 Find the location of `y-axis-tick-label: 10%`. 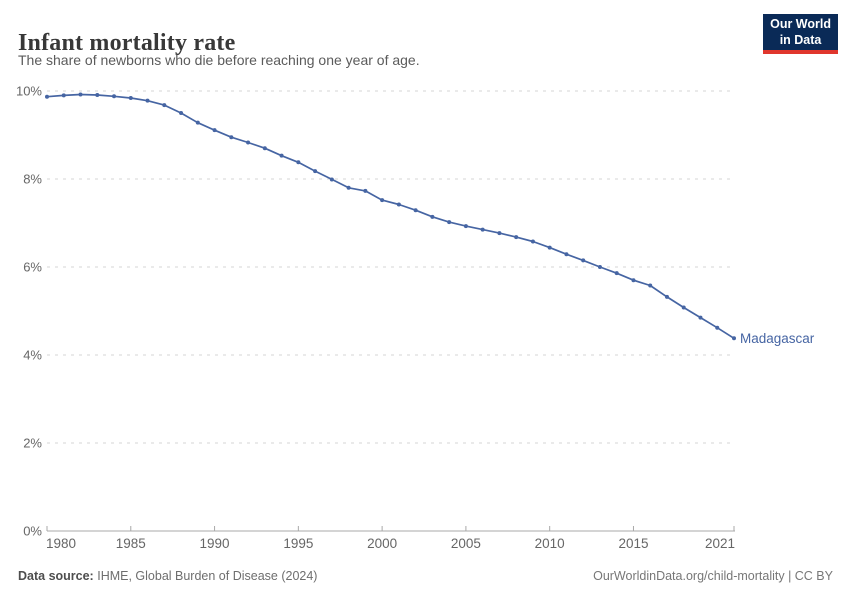

y-axis-tick-label: 10% is located at coordinates (29, 91).